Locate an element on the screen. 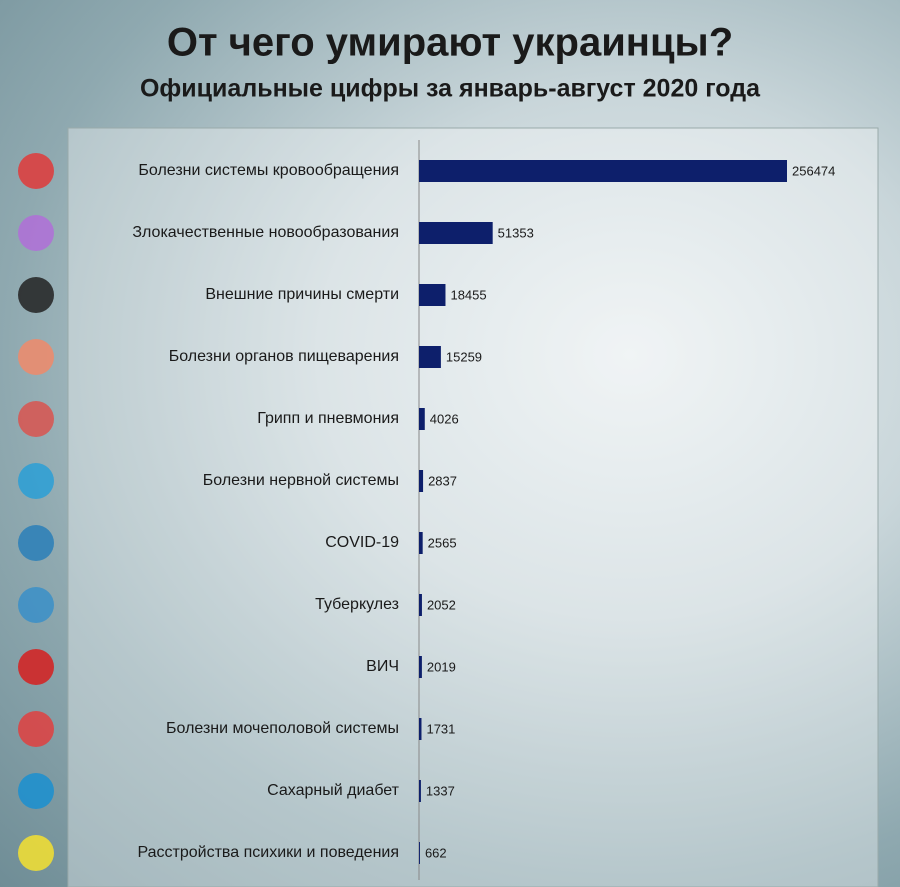 The image size is (900, 887). category-label: Грипп и пневмония is located at coordinates (328, 418).